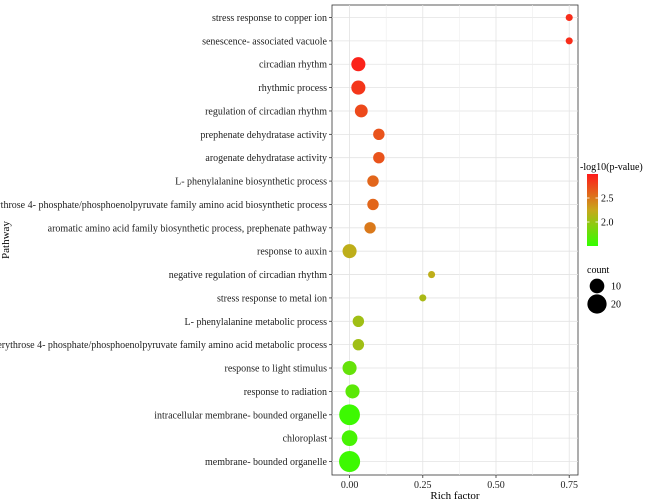 This screenshot has height=501, width=650. I want to click on y-tick-label: L- phenylalanine metabolic process, so click(256, 322).